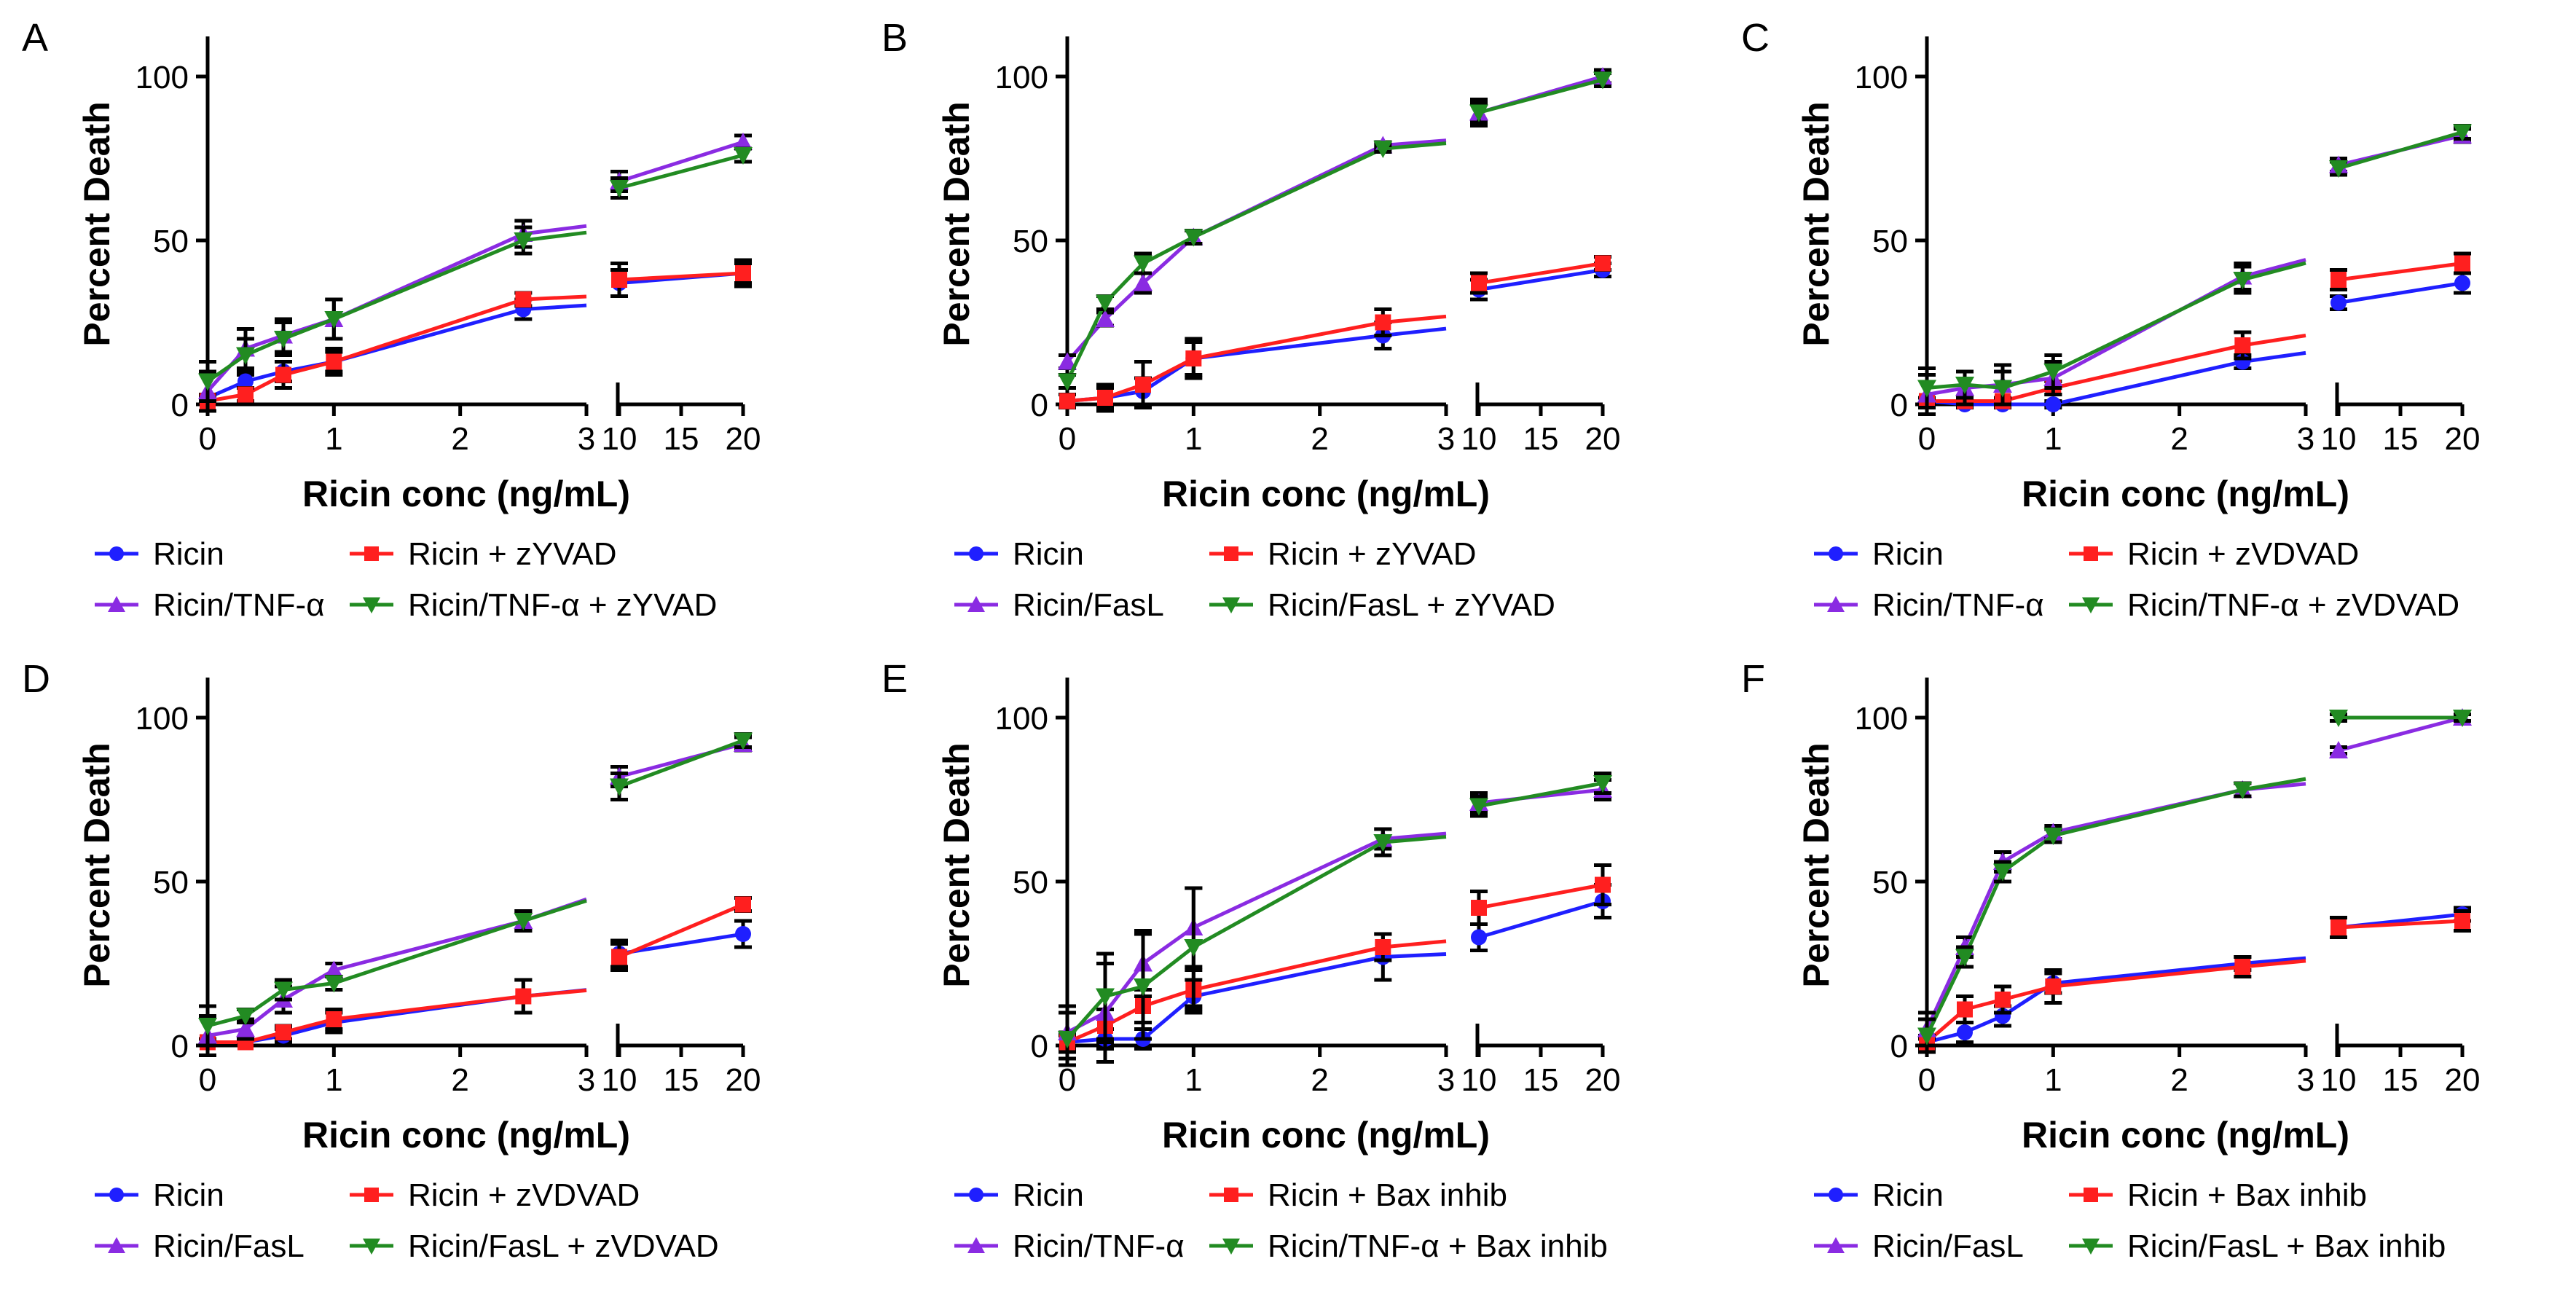 This screenshot has height=1291, width=2576. I want to click on legend-label: Ricin/FasL, so click(1948, 1246).